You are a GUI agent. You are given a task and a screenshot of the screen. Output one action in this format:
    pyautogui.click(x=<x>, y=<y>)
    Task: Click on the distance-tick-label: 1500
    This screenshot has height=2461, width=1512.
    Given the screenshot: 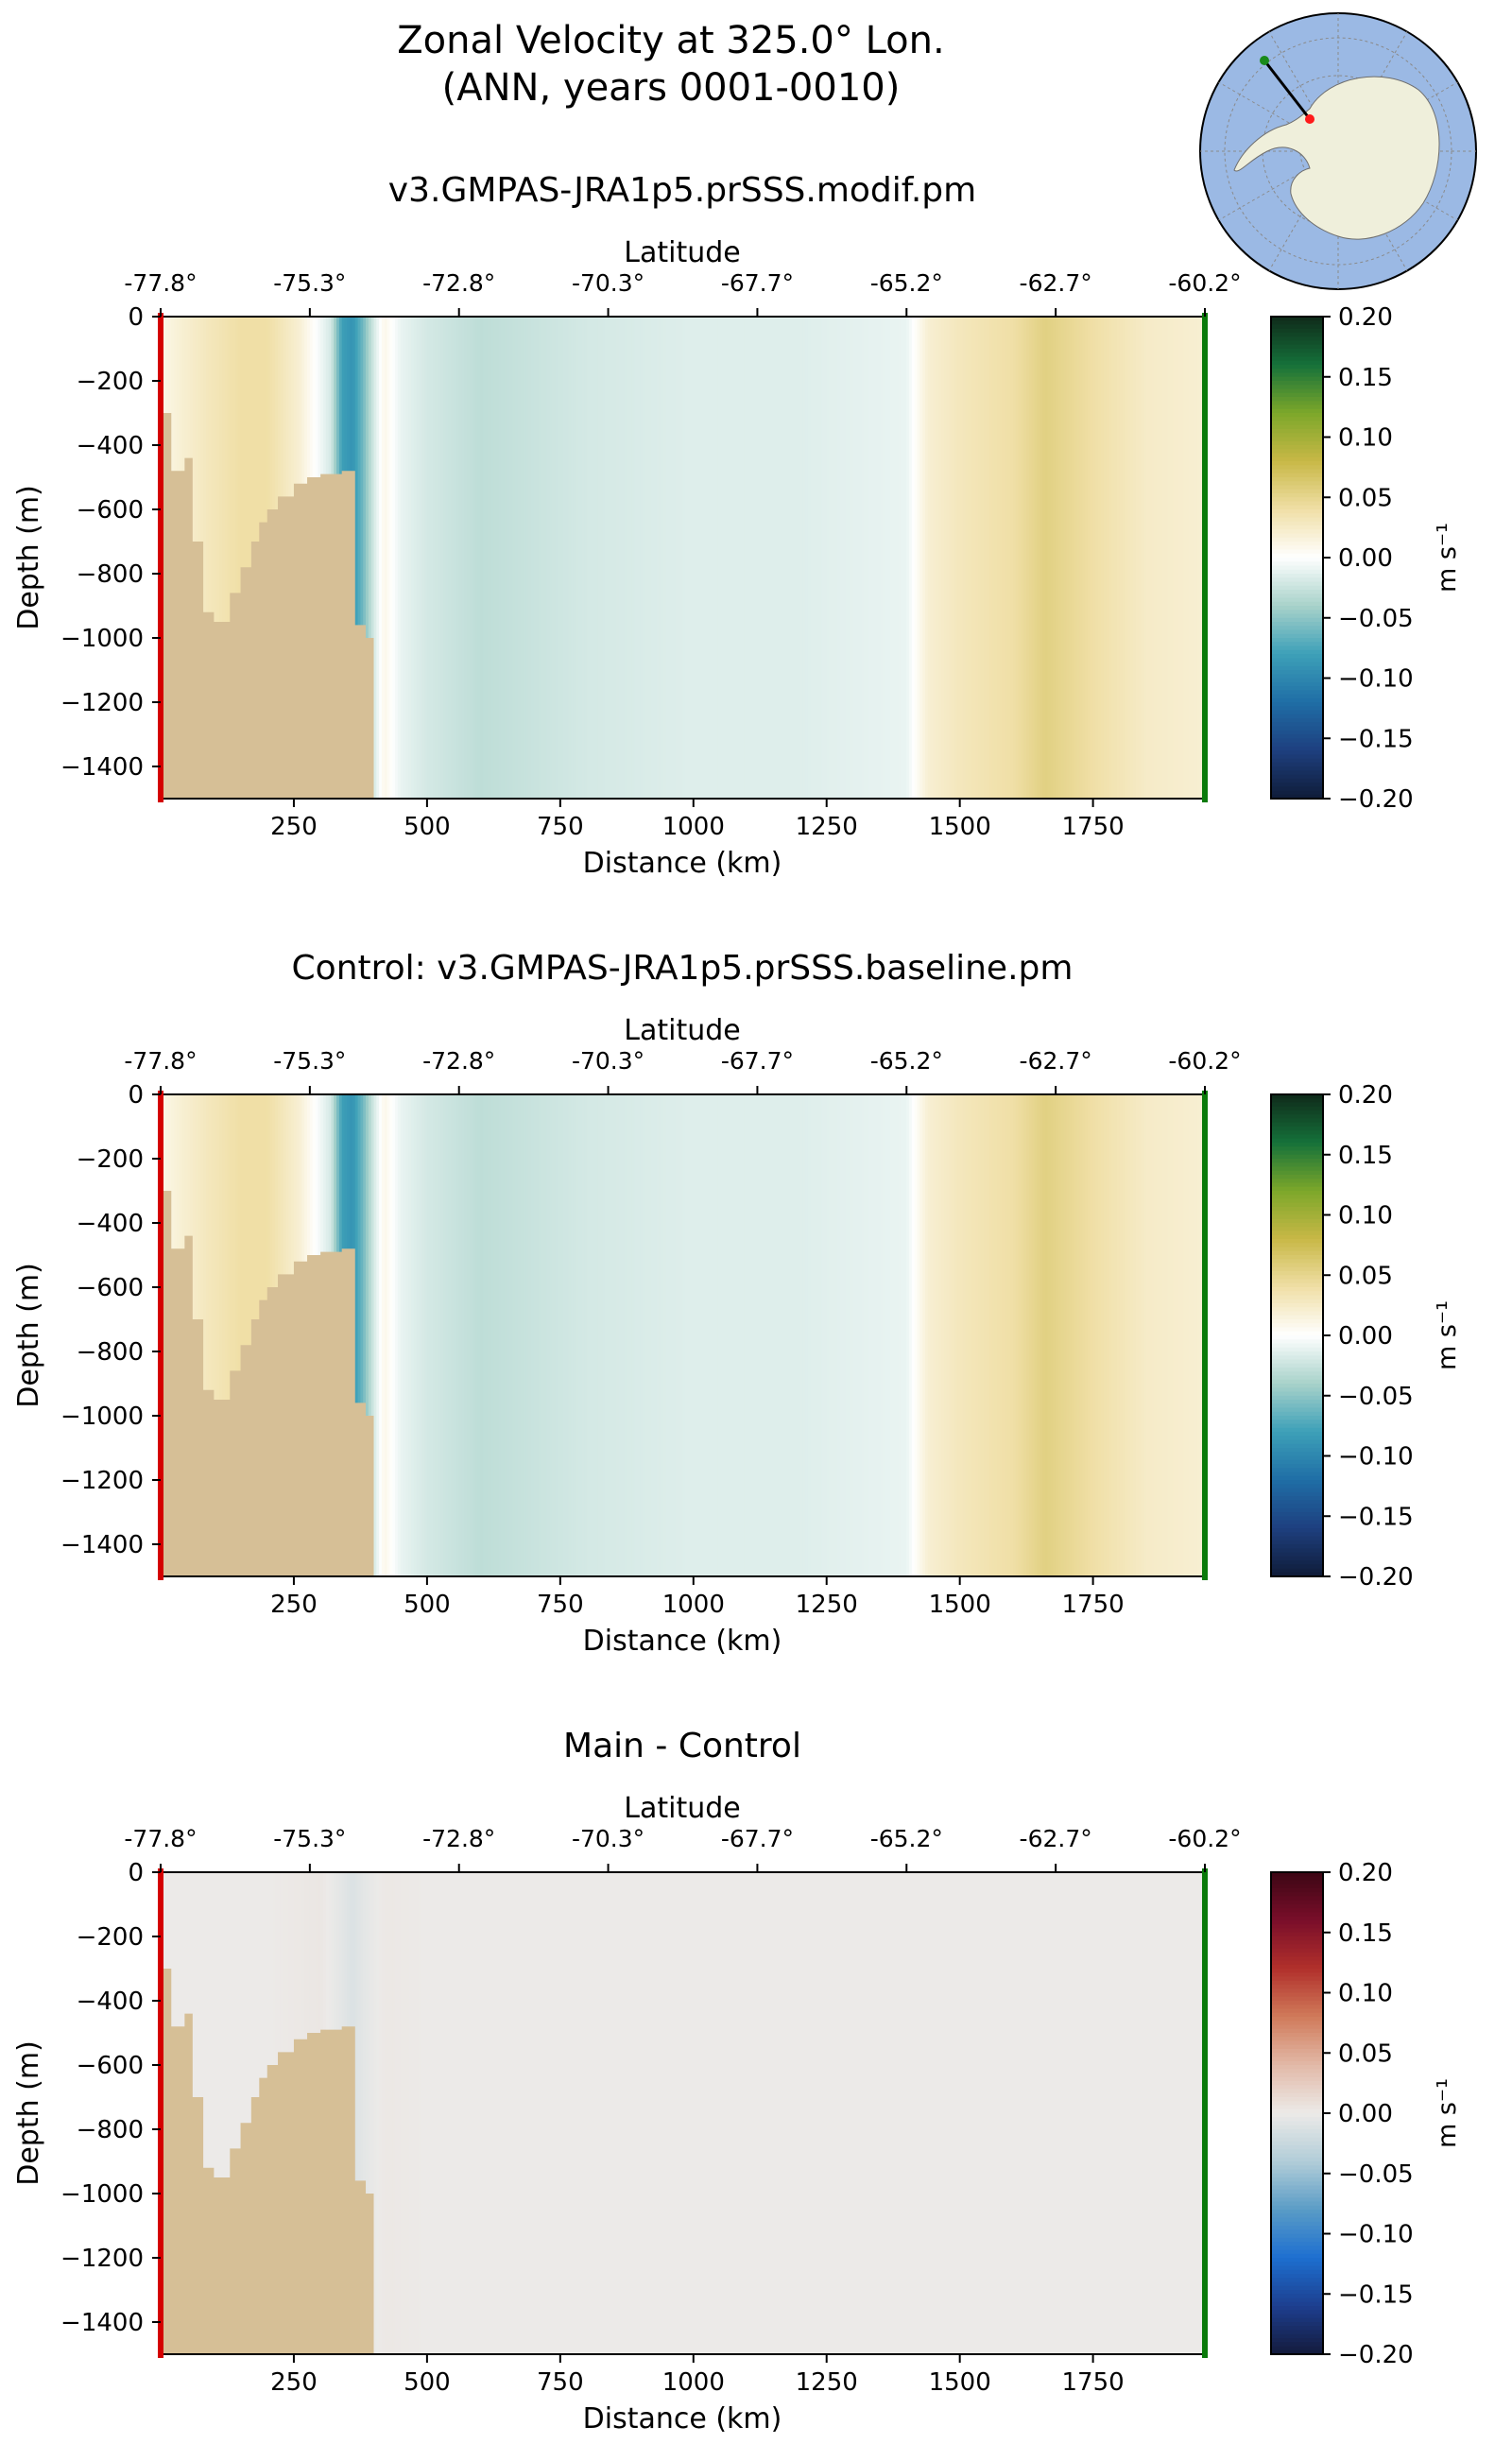 What is the action you would take?
    pyautogui.click(x=960, y=827)
    